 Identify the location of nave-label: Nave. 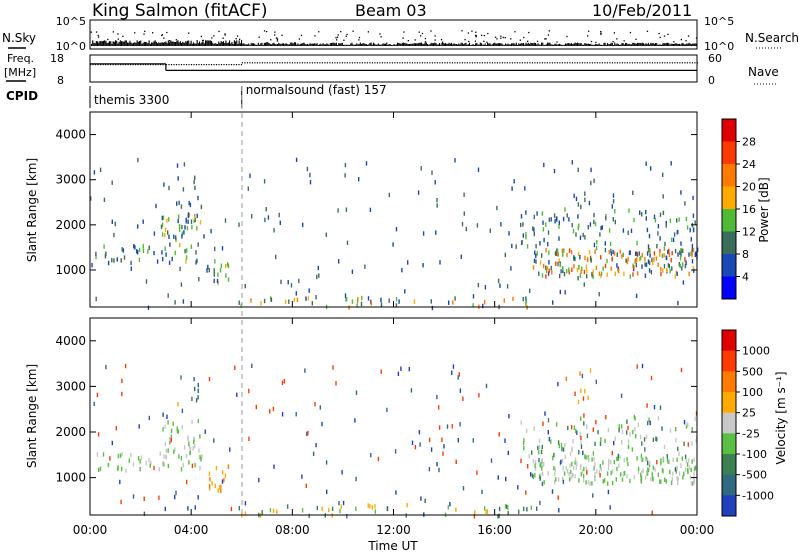
(763, 72).